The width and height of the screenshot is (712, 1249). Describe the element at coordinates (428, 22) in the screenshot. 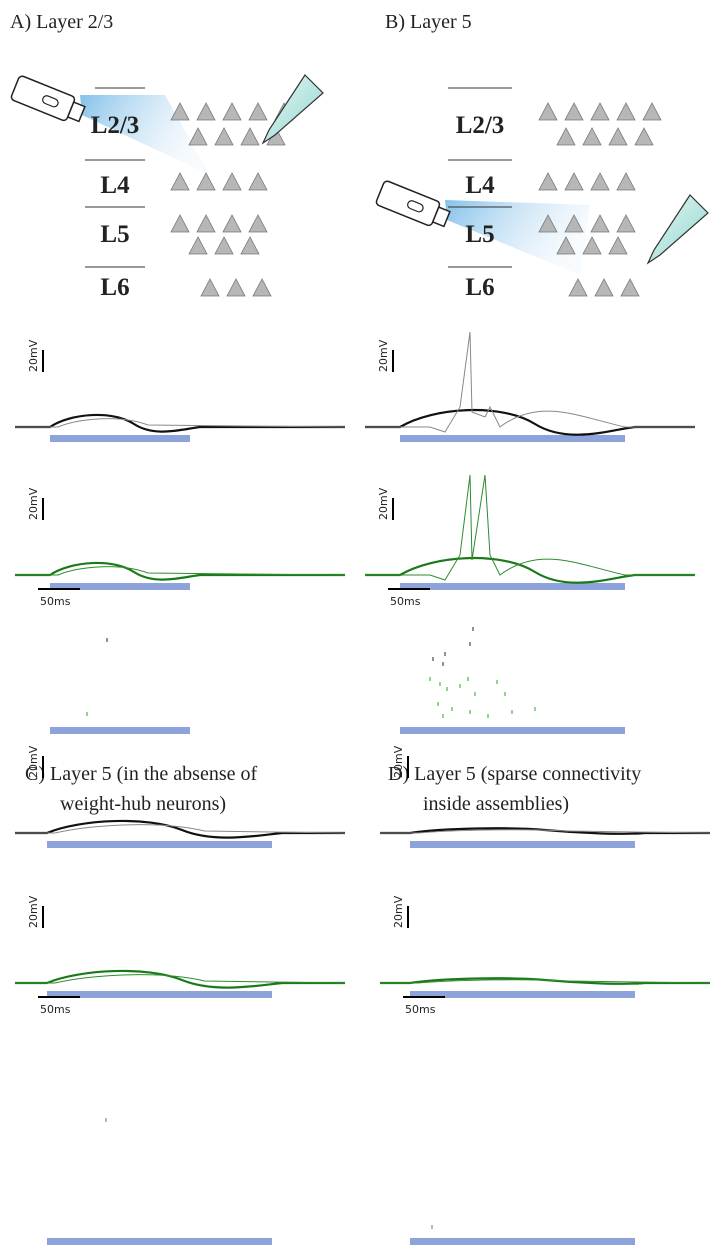

I see `panel-title: B) Layer 5` at that location.